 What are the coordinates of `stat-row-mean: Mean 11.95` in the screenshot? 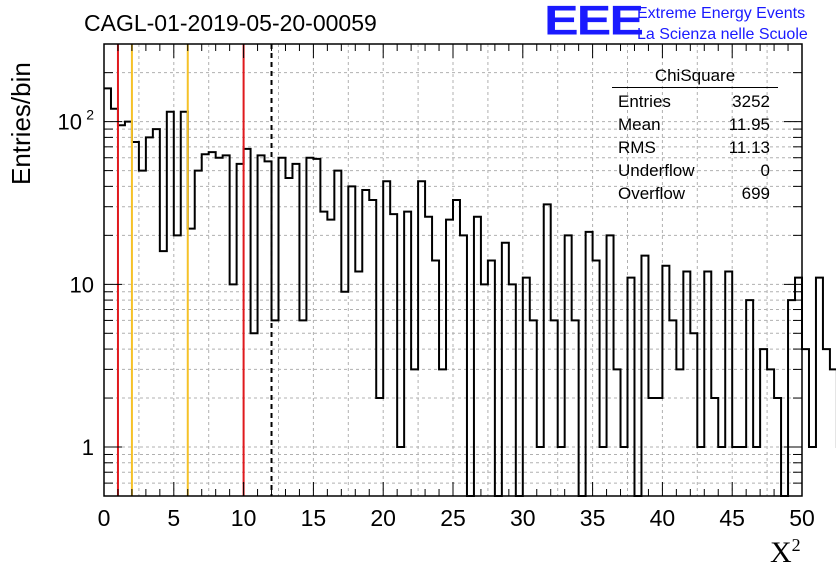 It's located at (694, 124).